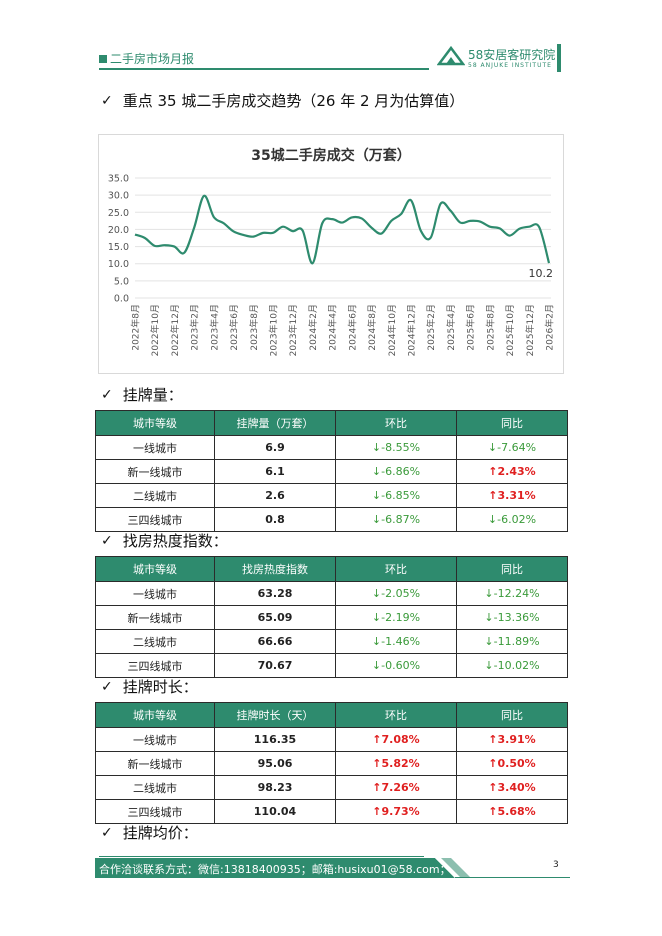 This screenshot has width=662, height=936. What do you see at coordinates (275, 811) in the screenshot?
I see `value-cell: 110.04` at bounding box center [275, 811].